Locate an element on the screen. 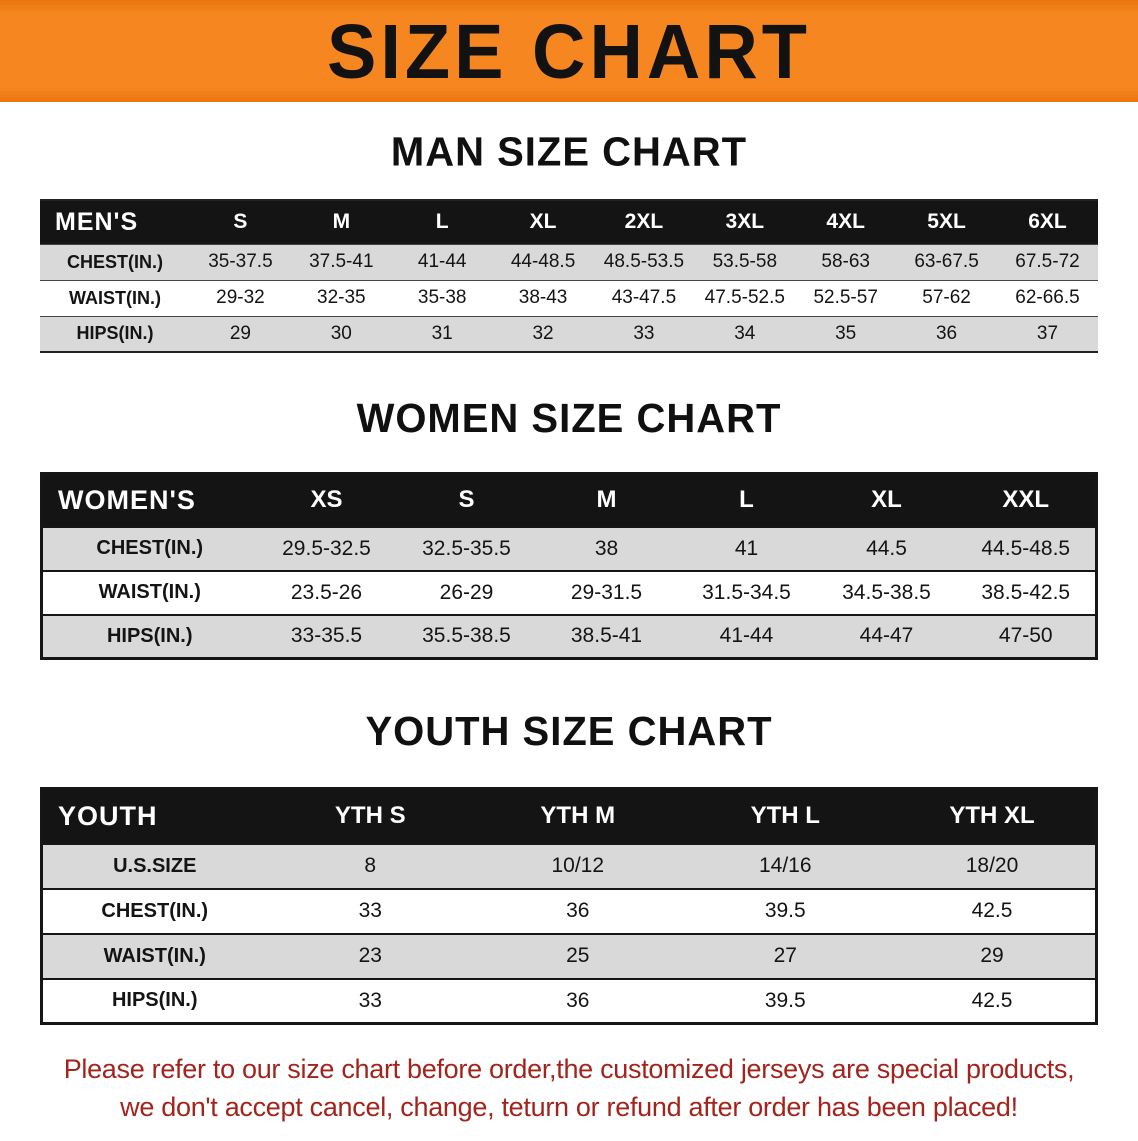  value-cell: 38 is located at coordinates (606, 548).